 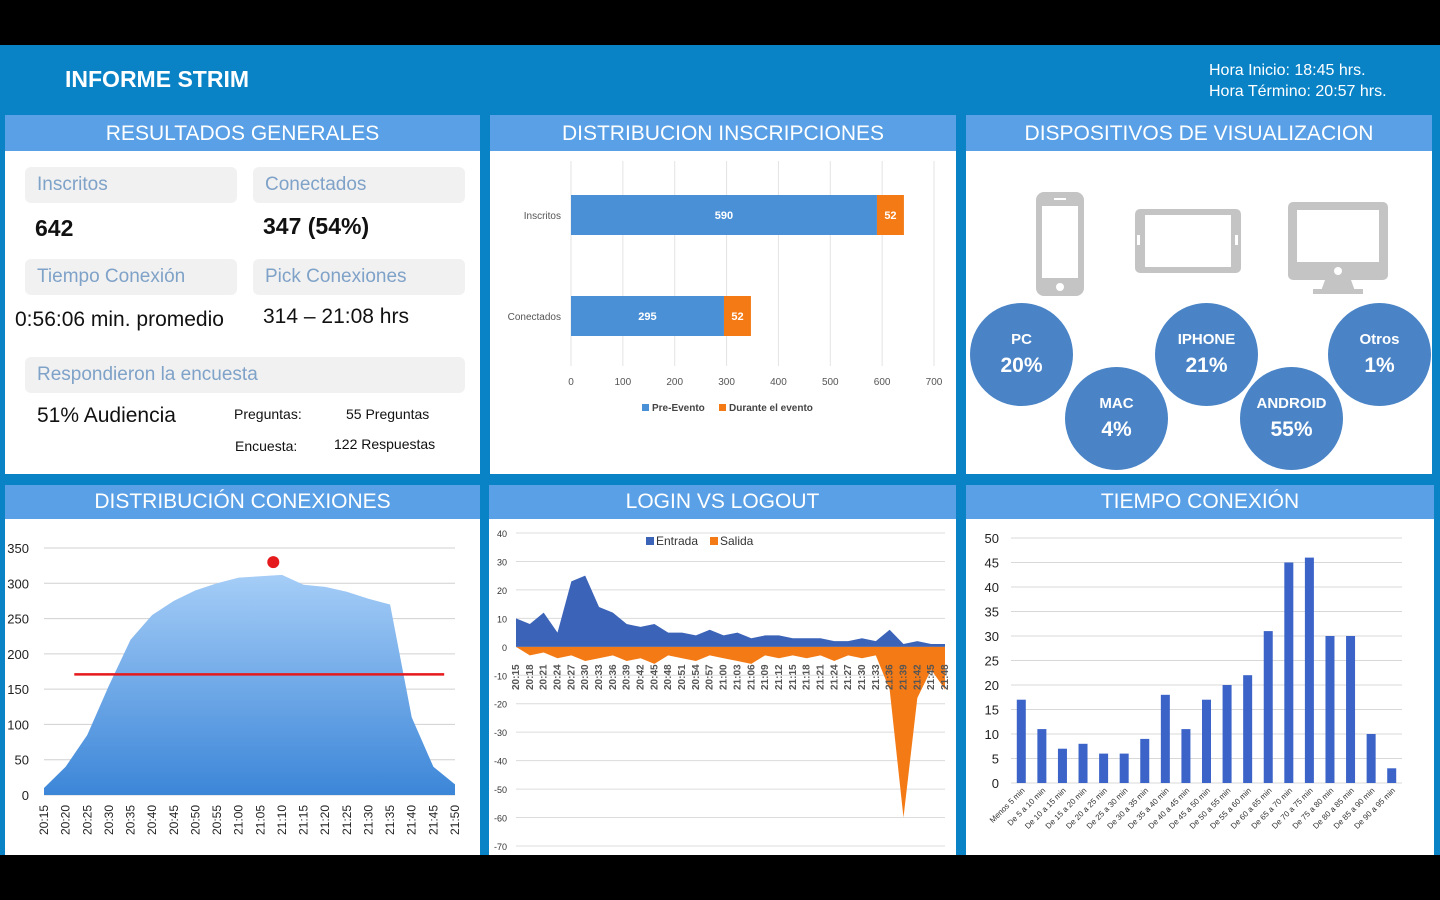 I want to click on login-x-tick: 20:18, so click(x=530, y=677).